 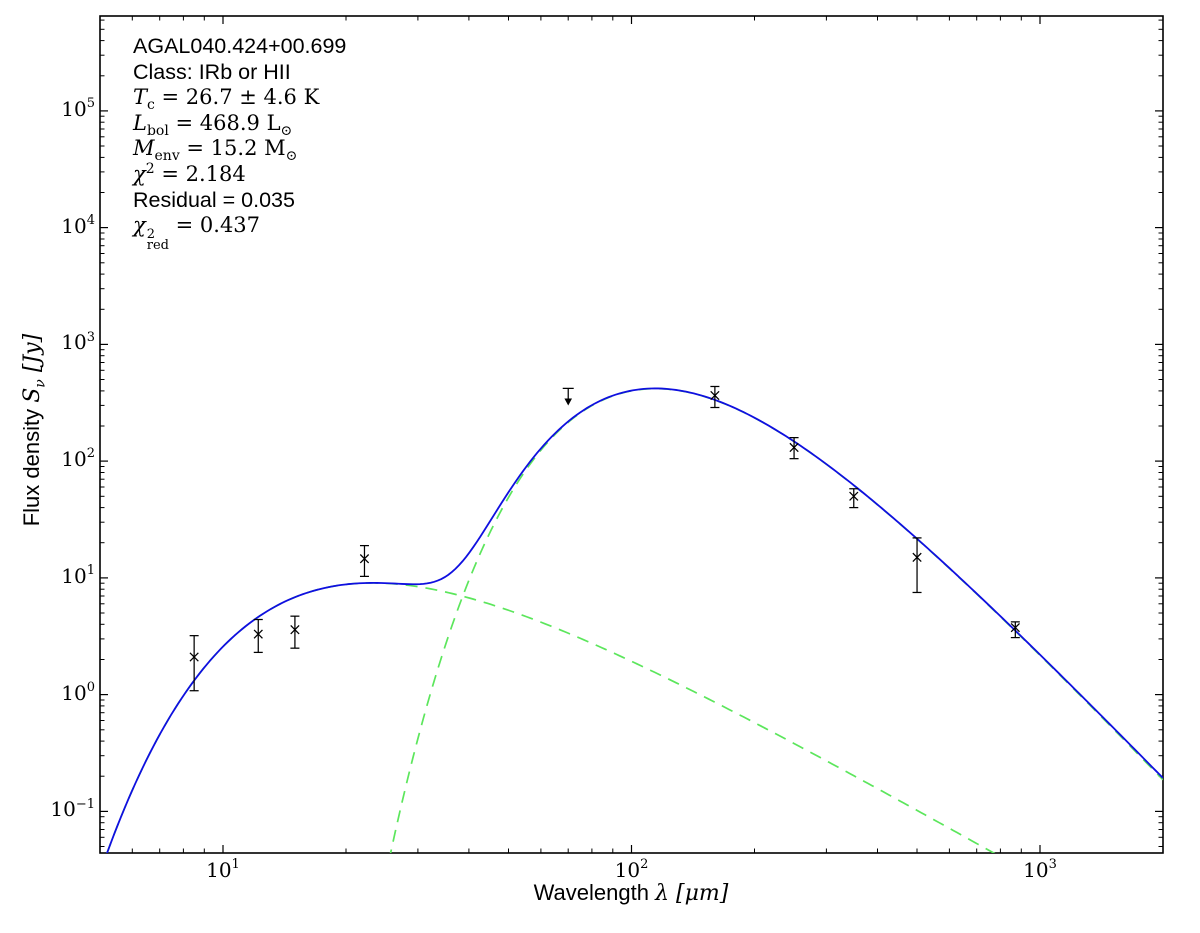 I want to click on reduced-chi-squared-value: χ 2 red = 0.437, so click(x=197, y=233).